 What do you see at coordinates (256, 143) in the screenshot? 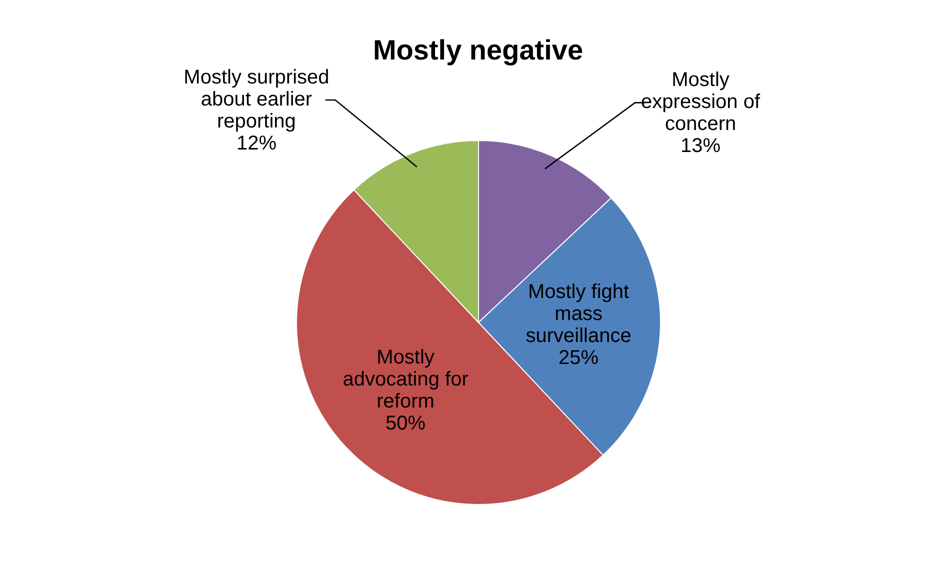
I see `data-label: 12%` at bounding box center [256, 143].